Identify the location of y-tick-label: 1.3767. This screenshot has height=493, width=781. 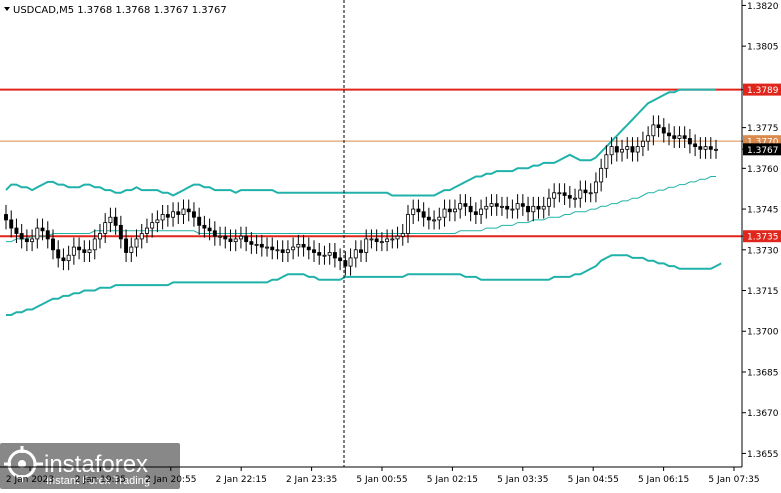
(763, 151).